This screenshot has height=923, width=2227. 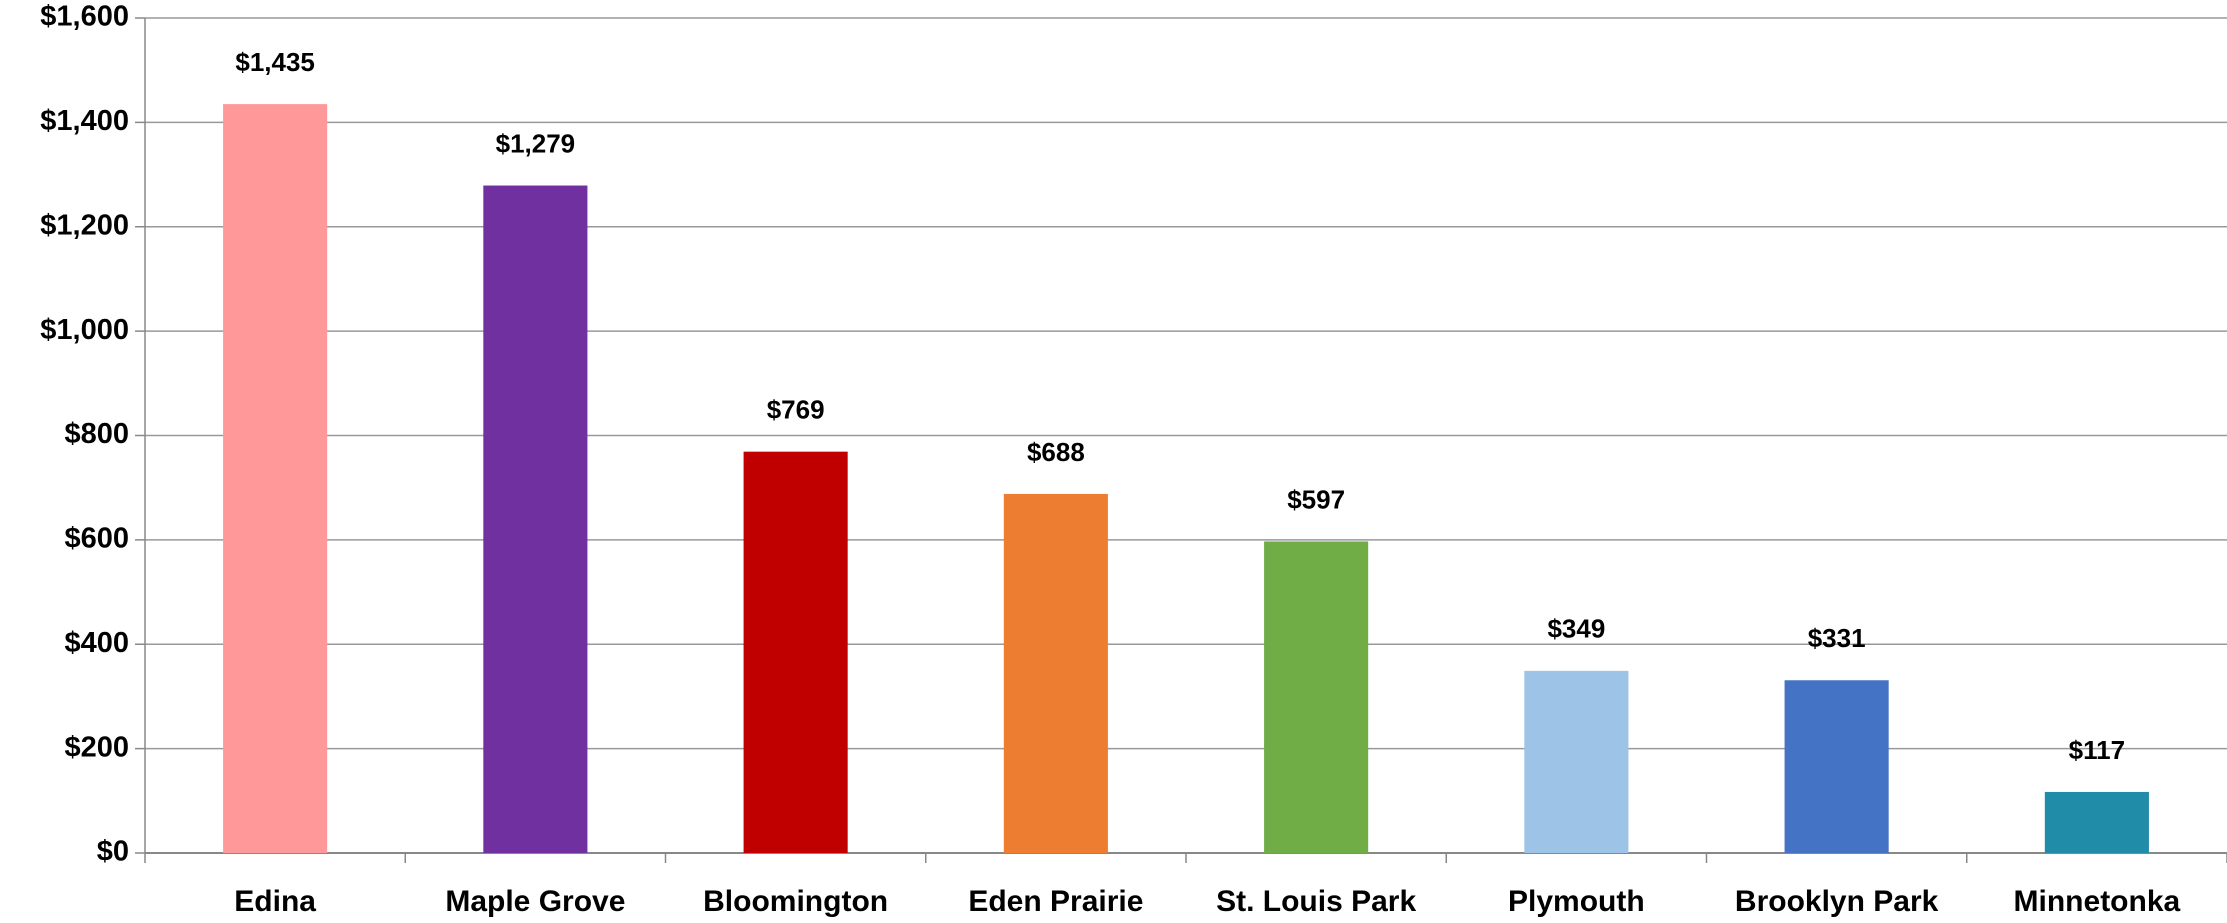 What do you see at coordinates (84, 17) in the screenshot?
I see `y-tick-label: $1,600` at bounding box center [84, 17].